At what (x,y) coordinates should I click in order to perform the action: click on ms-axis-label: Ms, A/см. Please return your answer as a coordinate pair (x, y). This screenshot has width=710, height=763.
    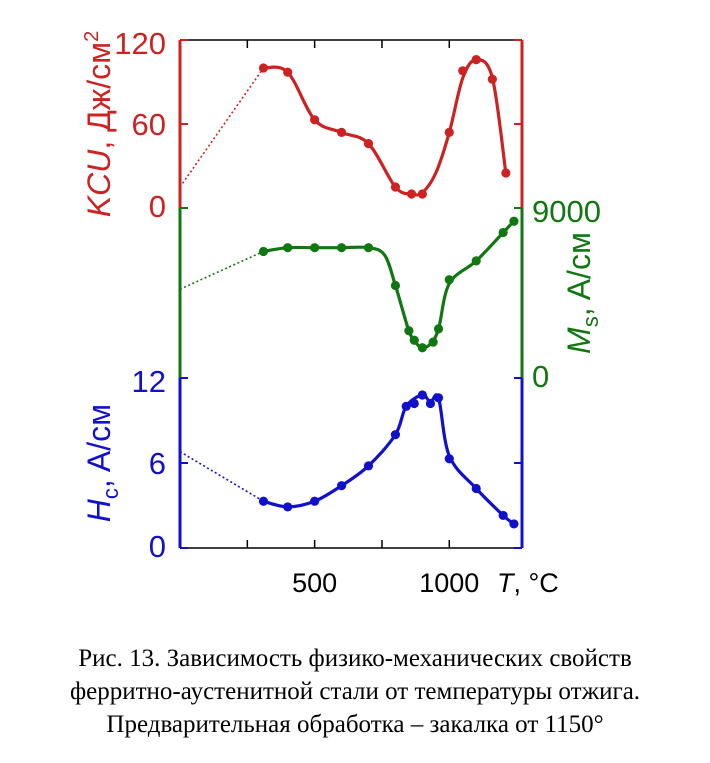
    Looking at the image, I should click on (582, 293).